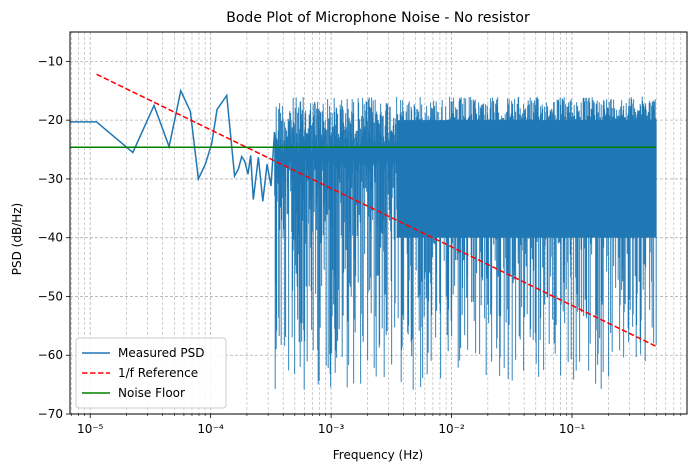 The width and height of the screenshot is (698, 473). I want to click on series-line-measured-psd, so click(173, 145).